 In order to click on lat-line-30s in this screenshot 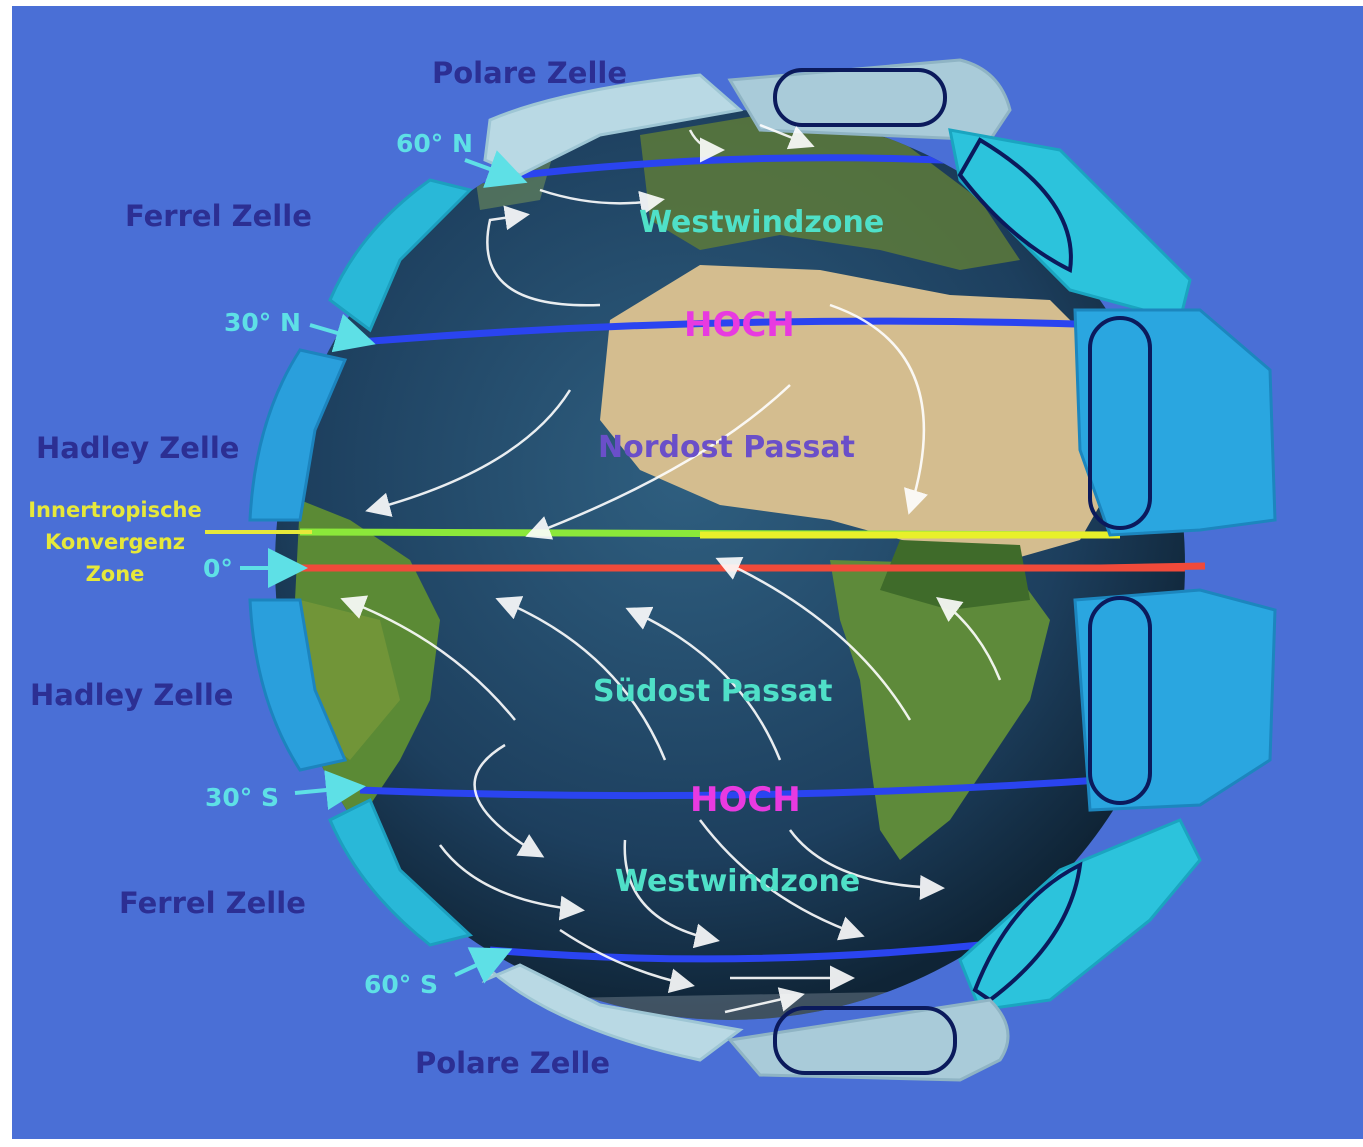, I will do `click(730, 788)`.